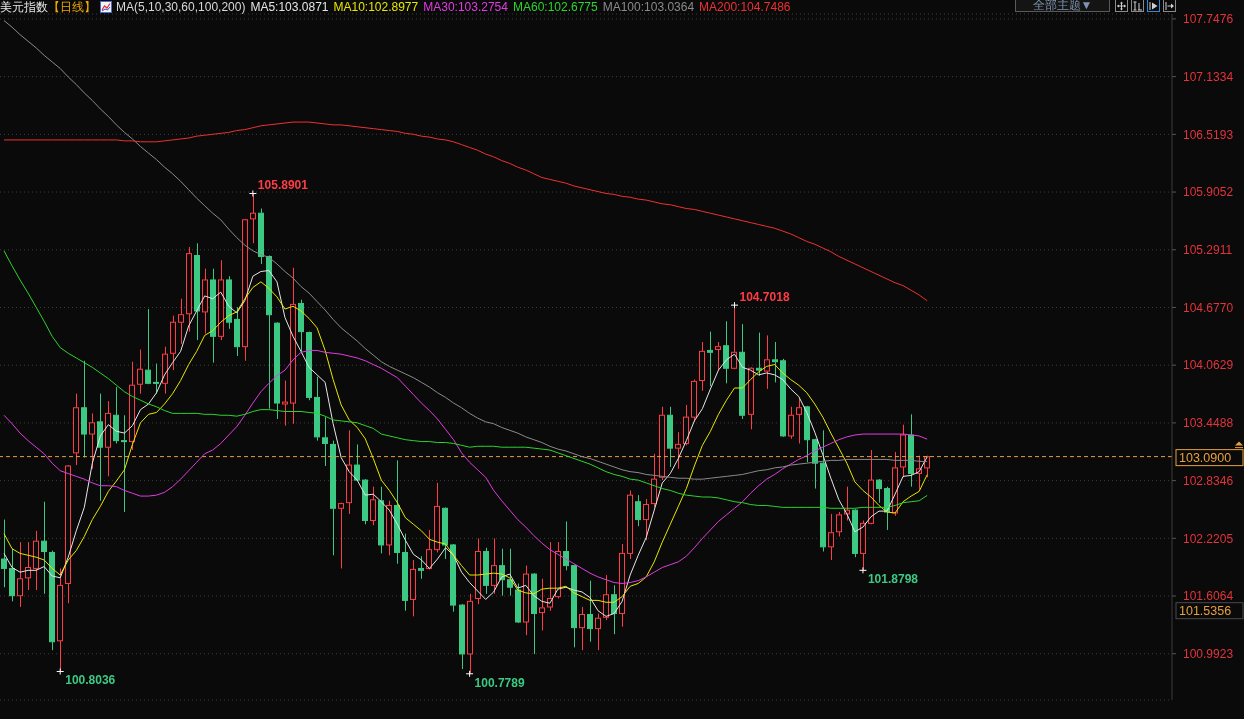  I want to click on text: 101.5356, so click(1205, 610).